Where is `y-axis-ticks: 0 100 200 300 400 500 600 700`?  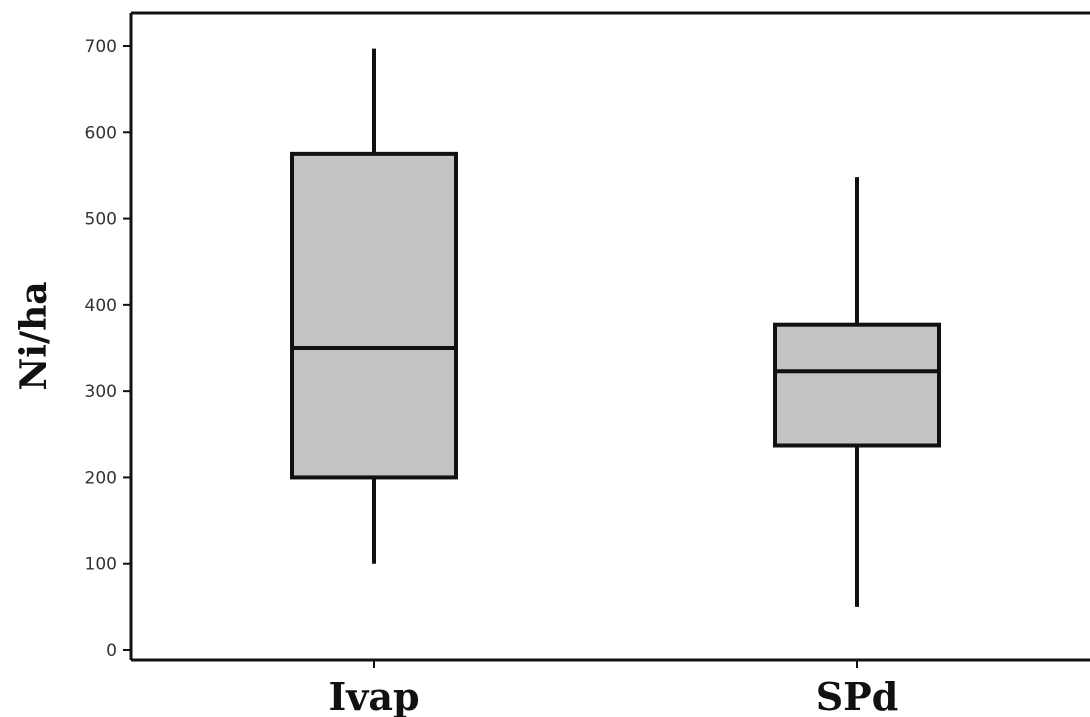 y-axis-ticks: 0 100 200 300 400 500 600 700 is located at coordinates (108, 349).